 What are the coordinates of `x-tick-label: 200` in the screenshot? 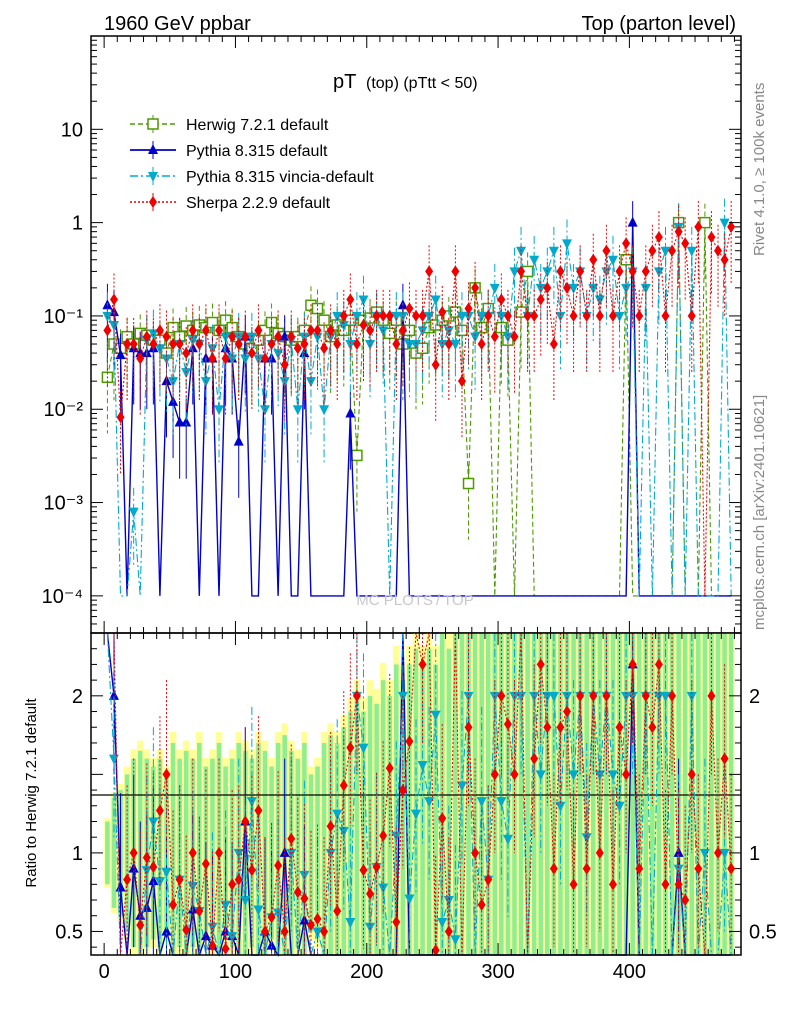 It's located at (366, 972).